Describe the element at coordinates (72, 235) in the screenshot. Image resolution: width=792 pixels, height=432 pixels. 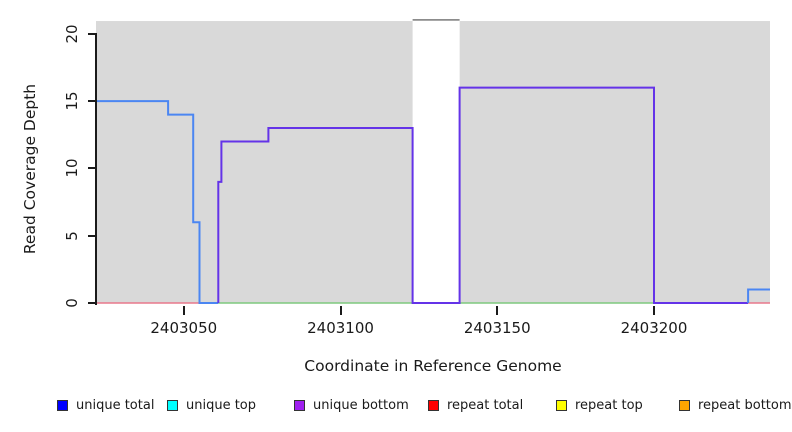
I see `y-tick-label-5: 5` at that location.